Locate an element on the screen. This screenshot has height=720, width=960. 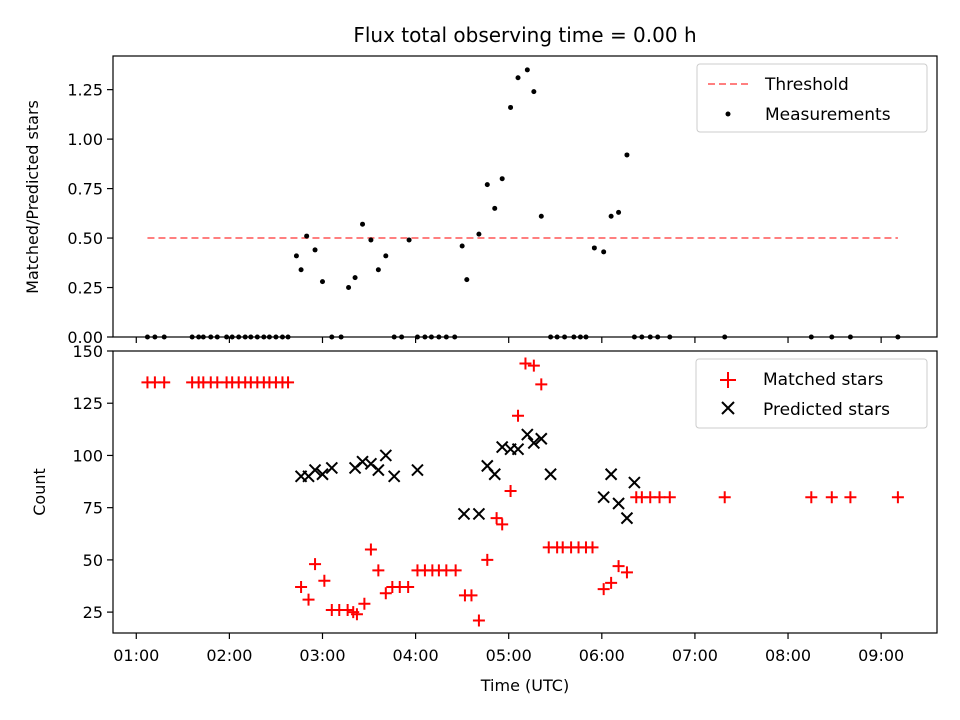
top-y-axis-label: Matched/Predicted stars is located at coordinates (32, 197).